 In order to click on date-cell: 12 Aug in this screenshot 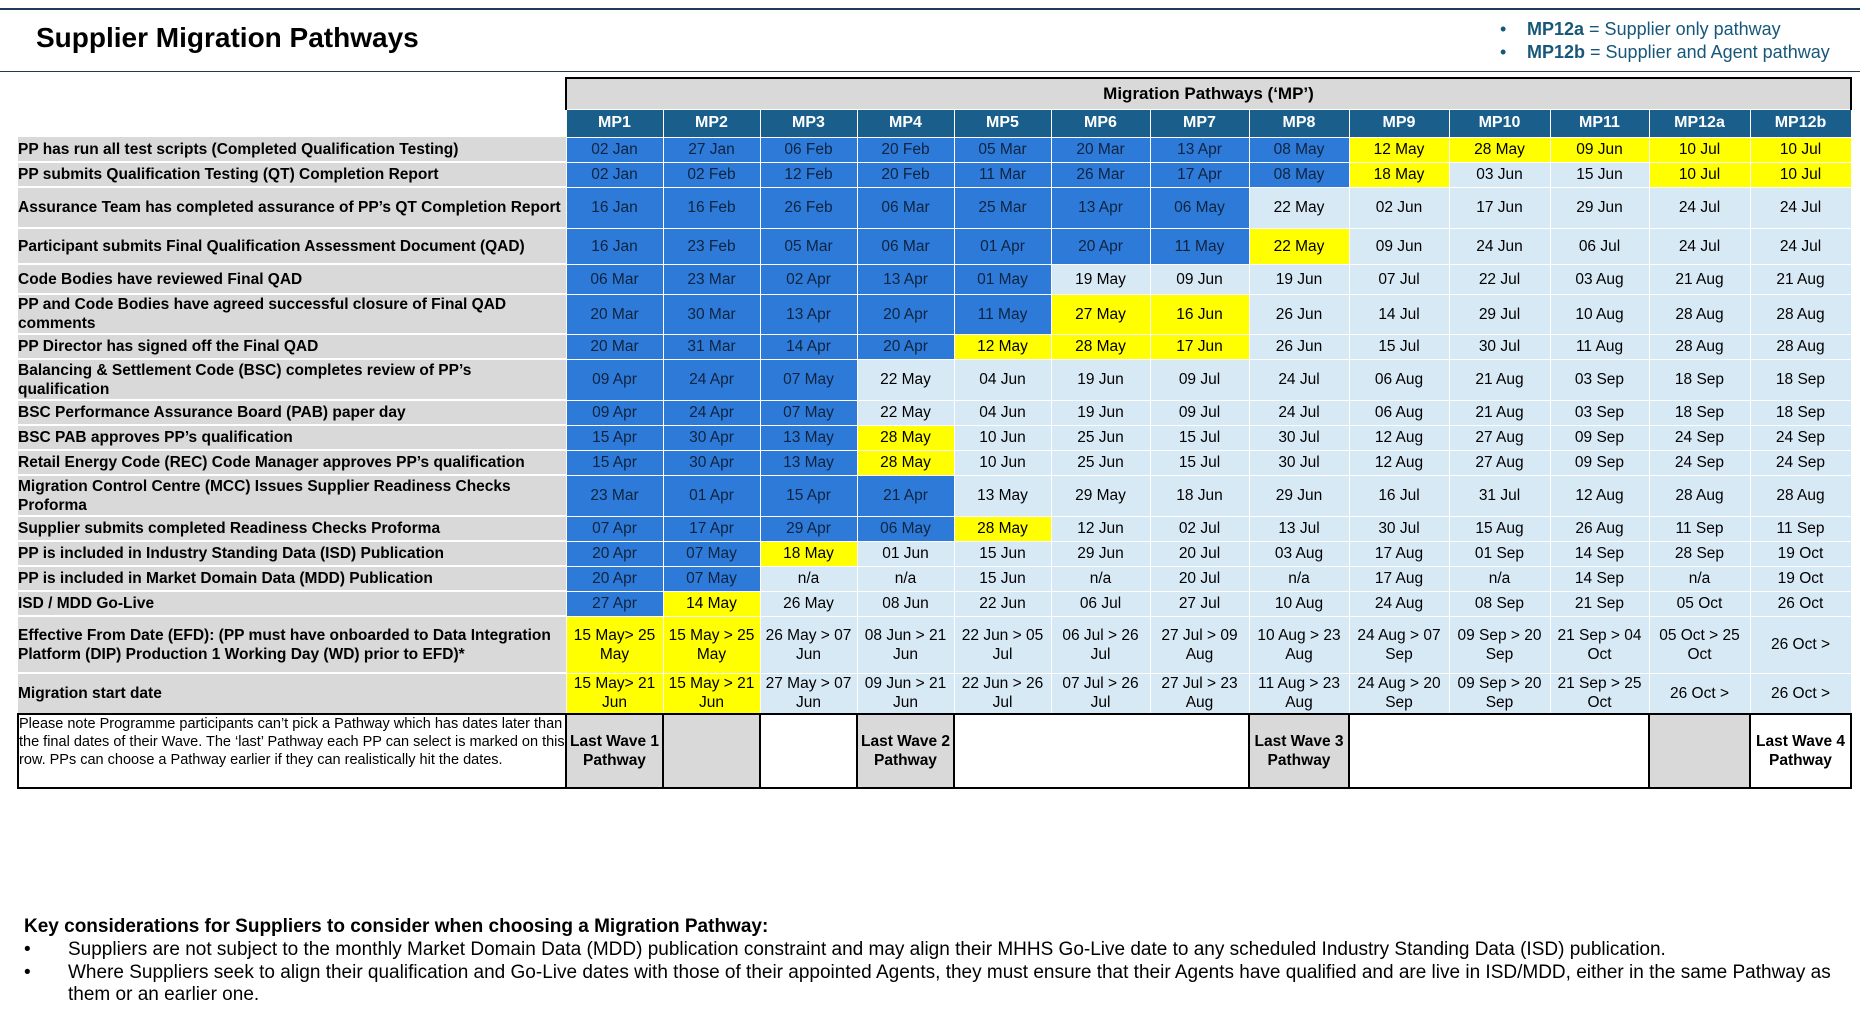, I will do `click(1399, 462)`.